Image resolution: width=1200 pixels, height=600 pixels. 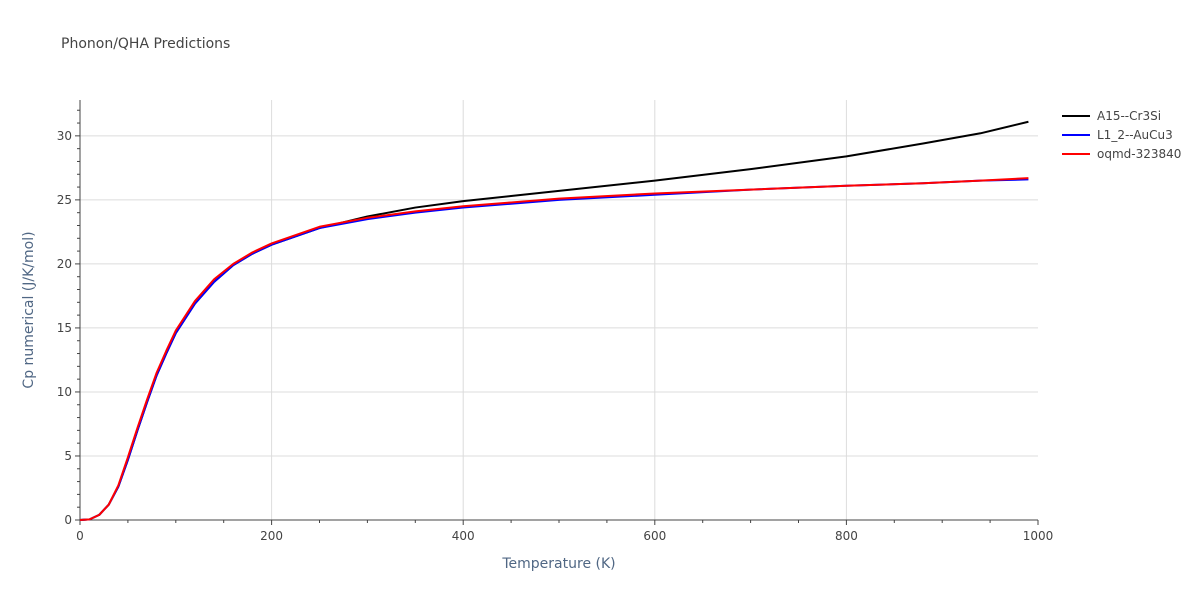 I want to click on legend-item: L1_2--AuCu3, so click(x=1121, y=134).